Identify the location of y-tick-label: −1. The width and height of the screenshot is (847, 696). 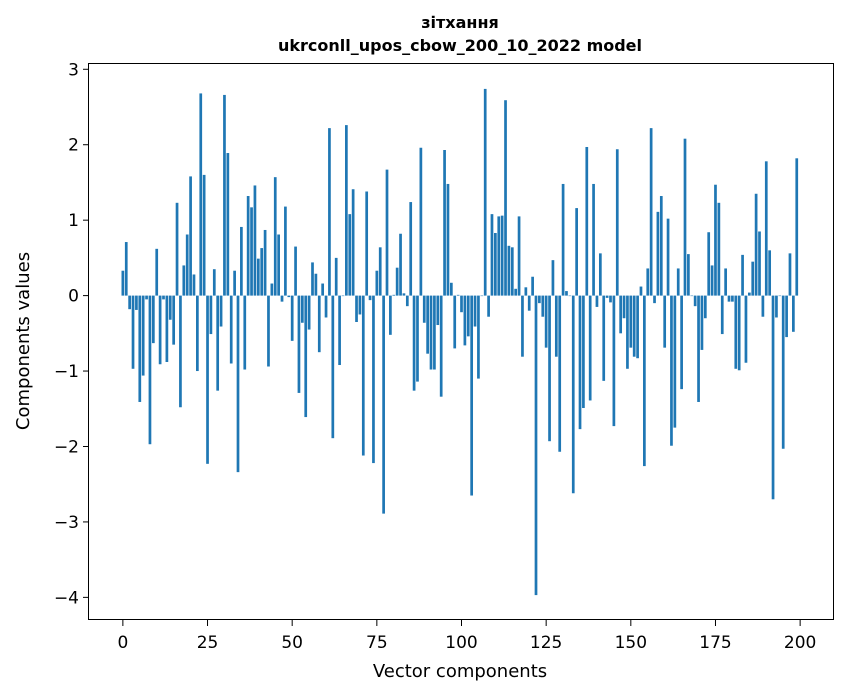
(66, 372).